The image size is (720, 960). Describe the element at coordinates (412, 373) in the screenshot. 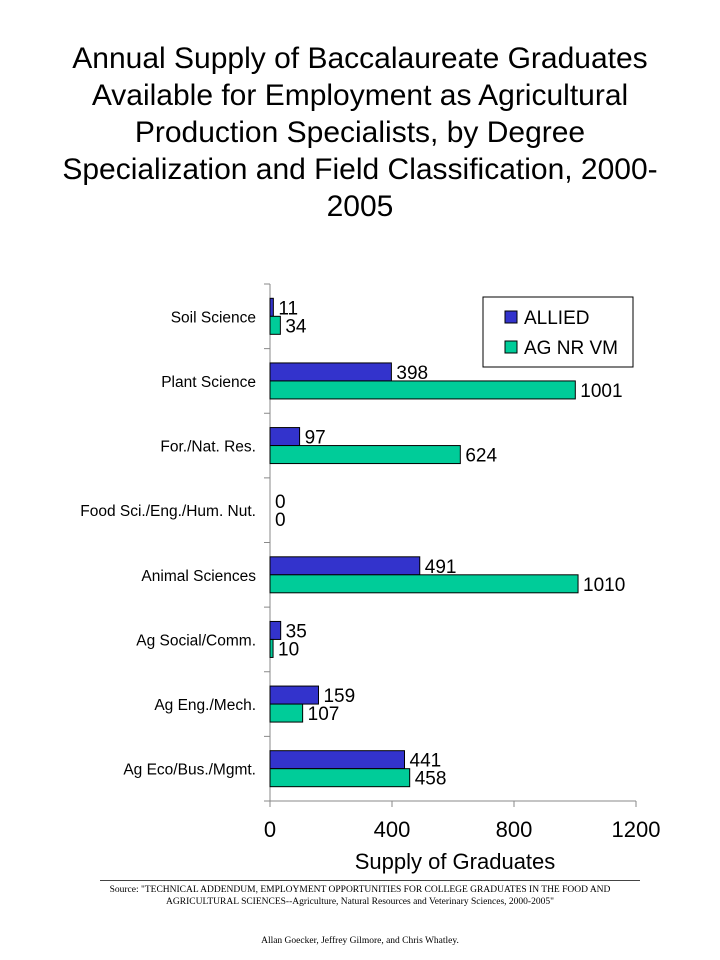

I see `data-label: 398` at that location.